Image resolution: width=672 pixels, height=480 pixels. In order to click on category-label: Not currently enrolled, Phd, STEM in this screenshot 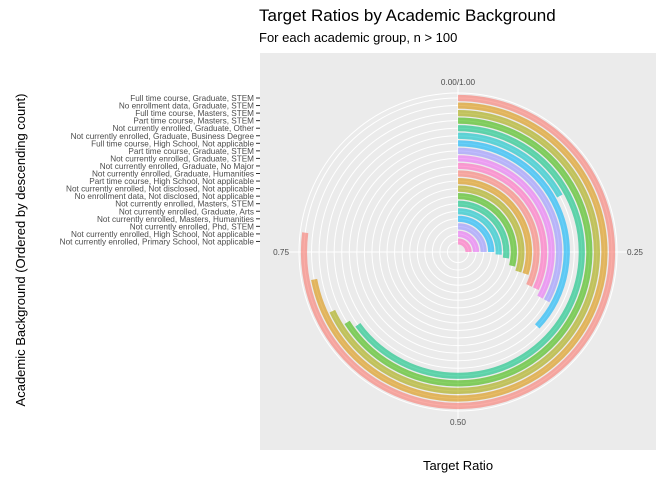, I will do `click(192, 226)`.